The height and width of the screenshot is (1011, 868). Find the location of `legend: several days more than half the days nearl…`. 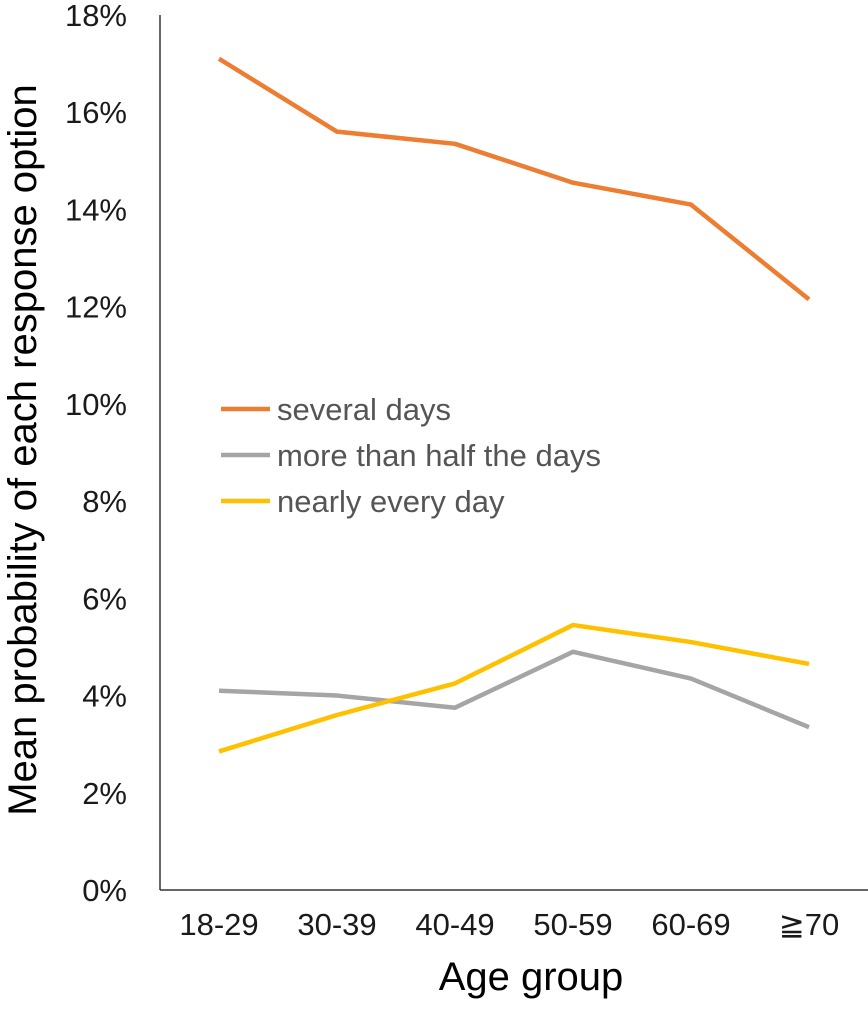

legend: several days more than half the days nearl… is located at coordinates (411, 455).